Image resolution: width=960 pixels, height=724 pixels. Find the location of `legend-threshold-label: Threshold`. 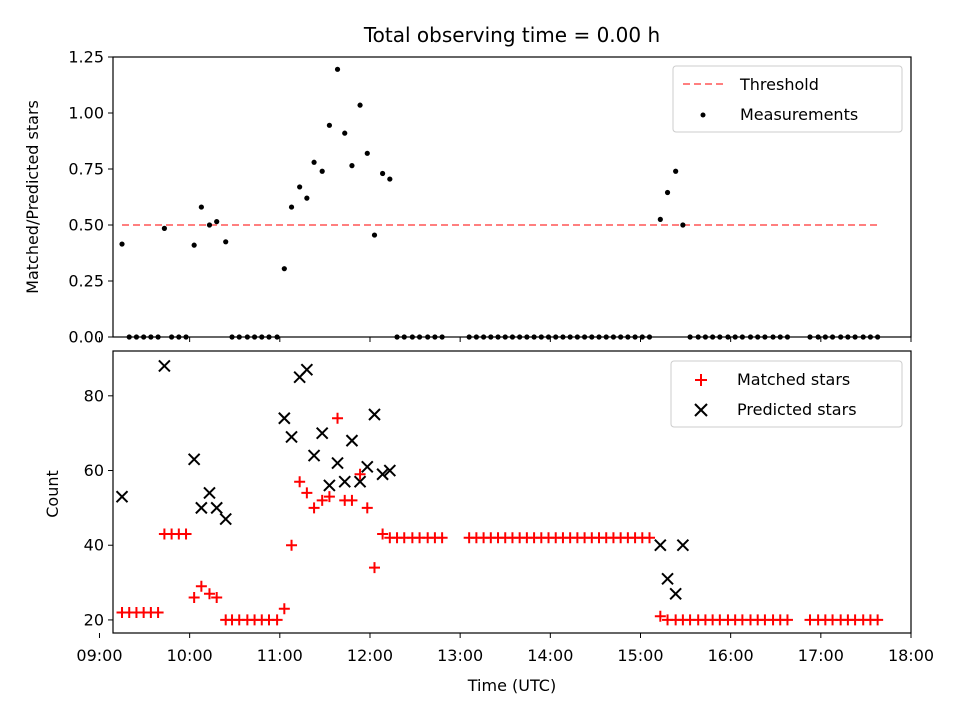

legend-threshold-label: Threshold is located at coordinates (779, 84).